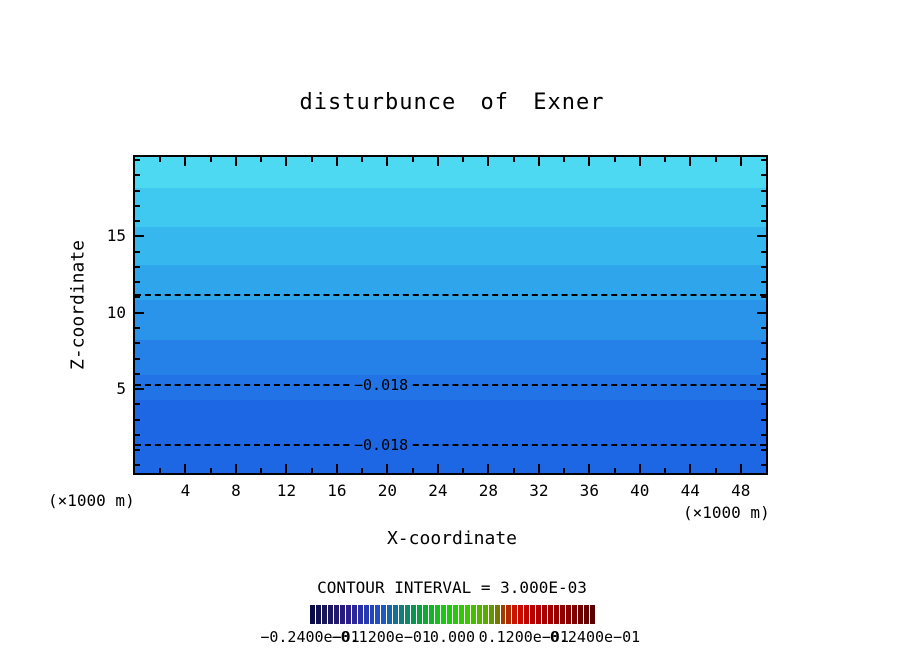  I want to click on x-tick-label: 36, so click(589, 490).